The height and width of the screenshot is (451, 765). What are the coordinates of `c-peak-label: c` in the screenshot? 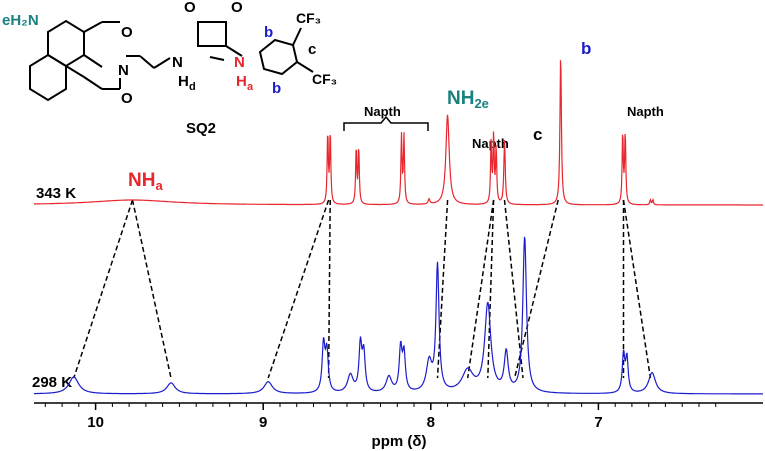 It's located at (537, 134).